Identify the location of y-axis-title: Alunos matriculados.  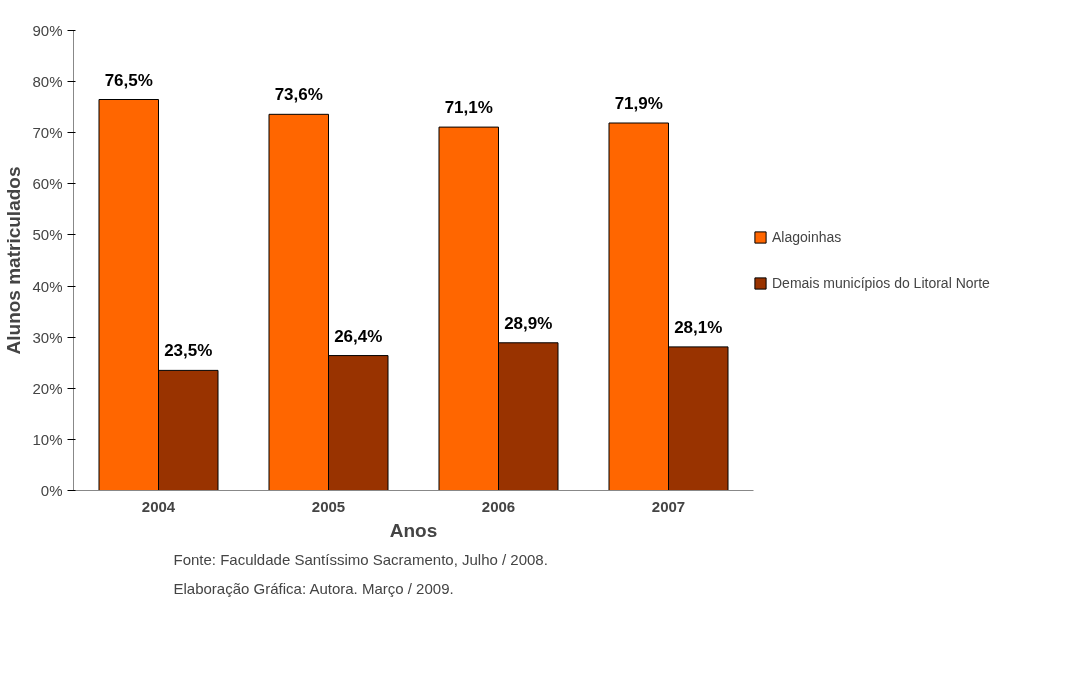
(14, 260).